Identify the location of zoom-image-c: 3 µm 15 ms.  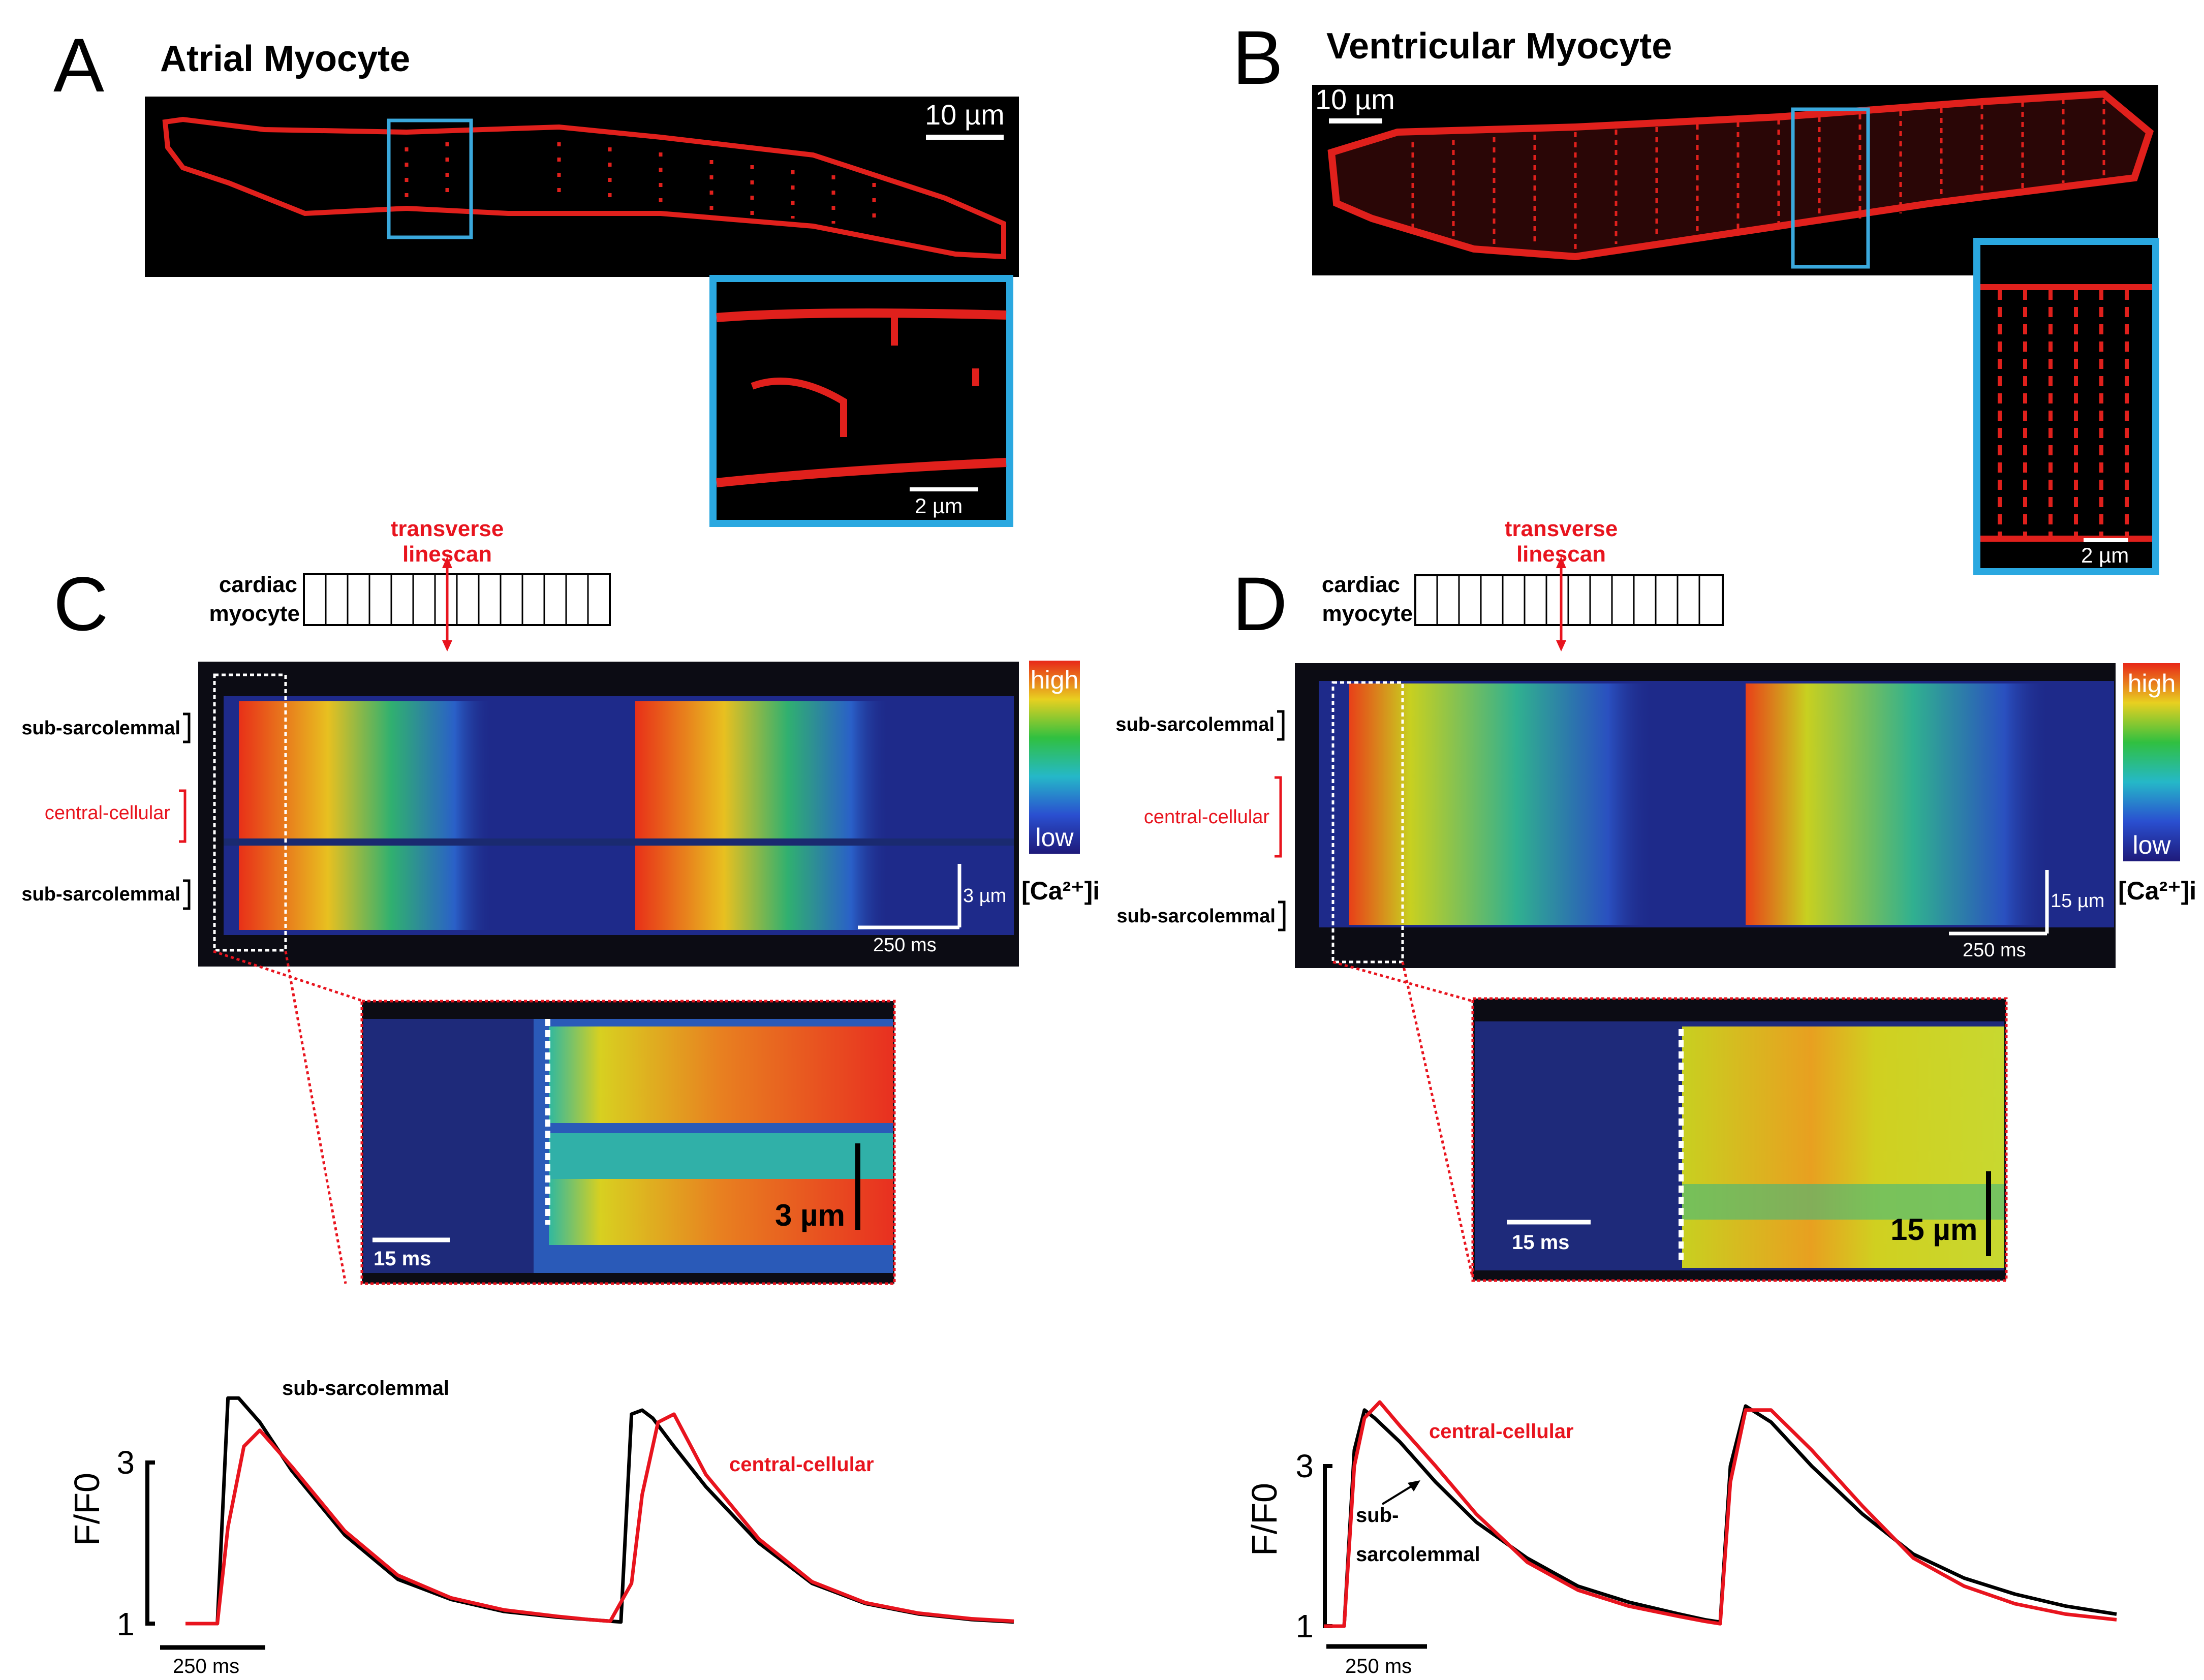
(628, 1142).